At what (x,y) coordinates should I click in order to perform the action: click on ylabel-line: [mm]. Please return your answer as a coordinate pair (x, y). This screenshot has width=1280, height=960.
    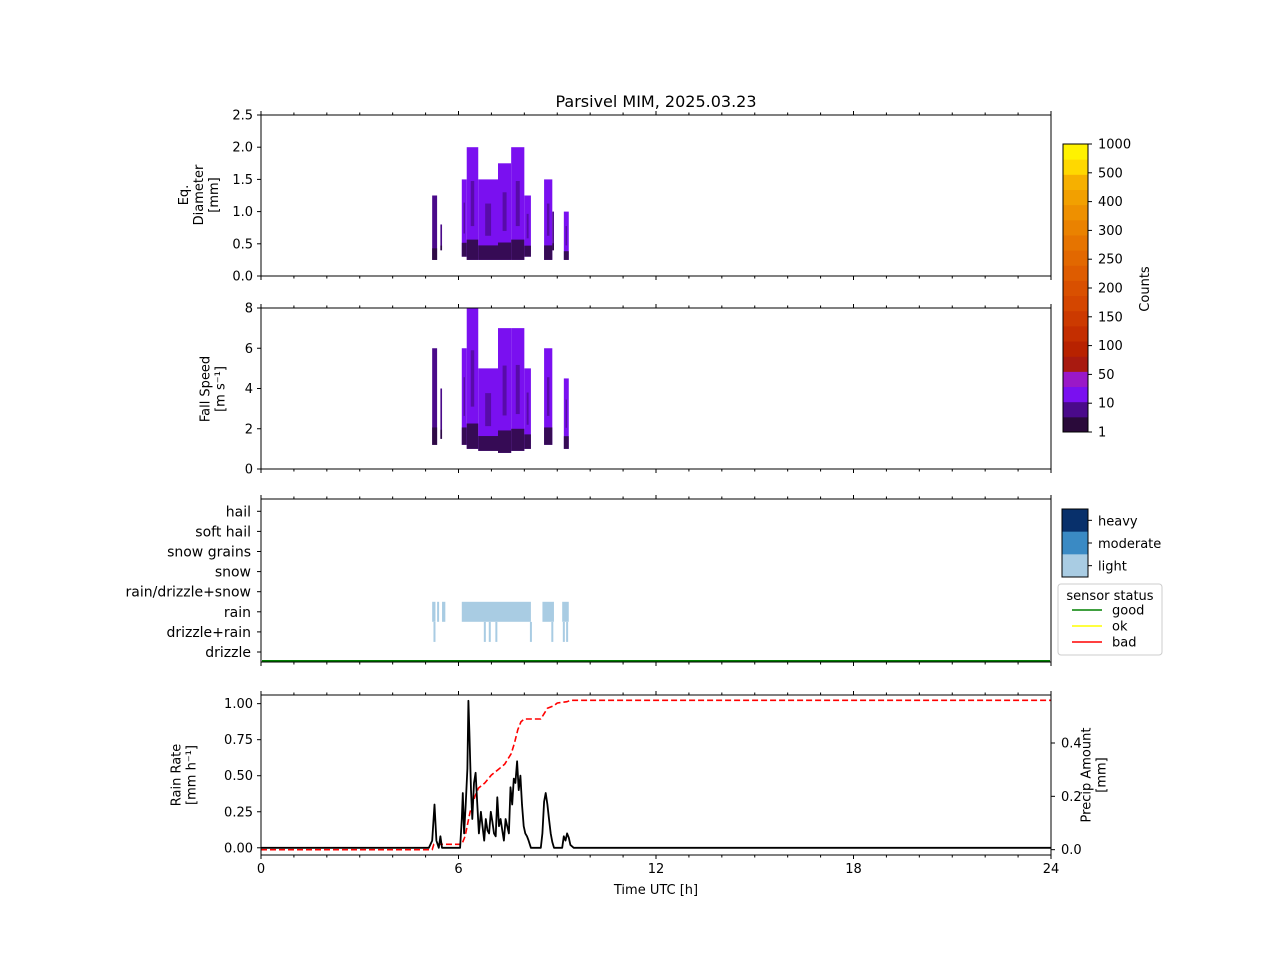
    Looking at the image, I should click on (1102, 774).